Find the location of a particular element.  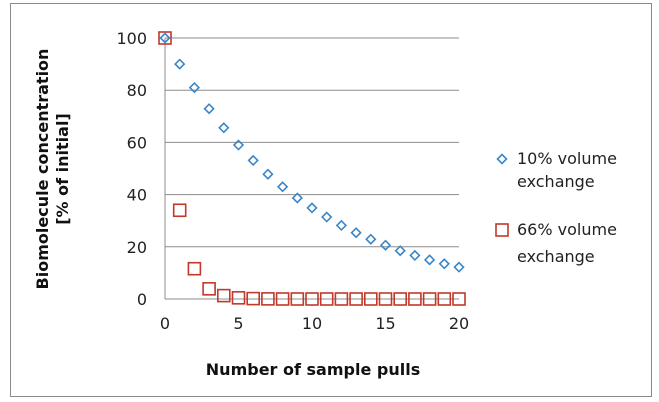

legend-label-0-line-1: 10% volume is located at coordinates (567, 158).